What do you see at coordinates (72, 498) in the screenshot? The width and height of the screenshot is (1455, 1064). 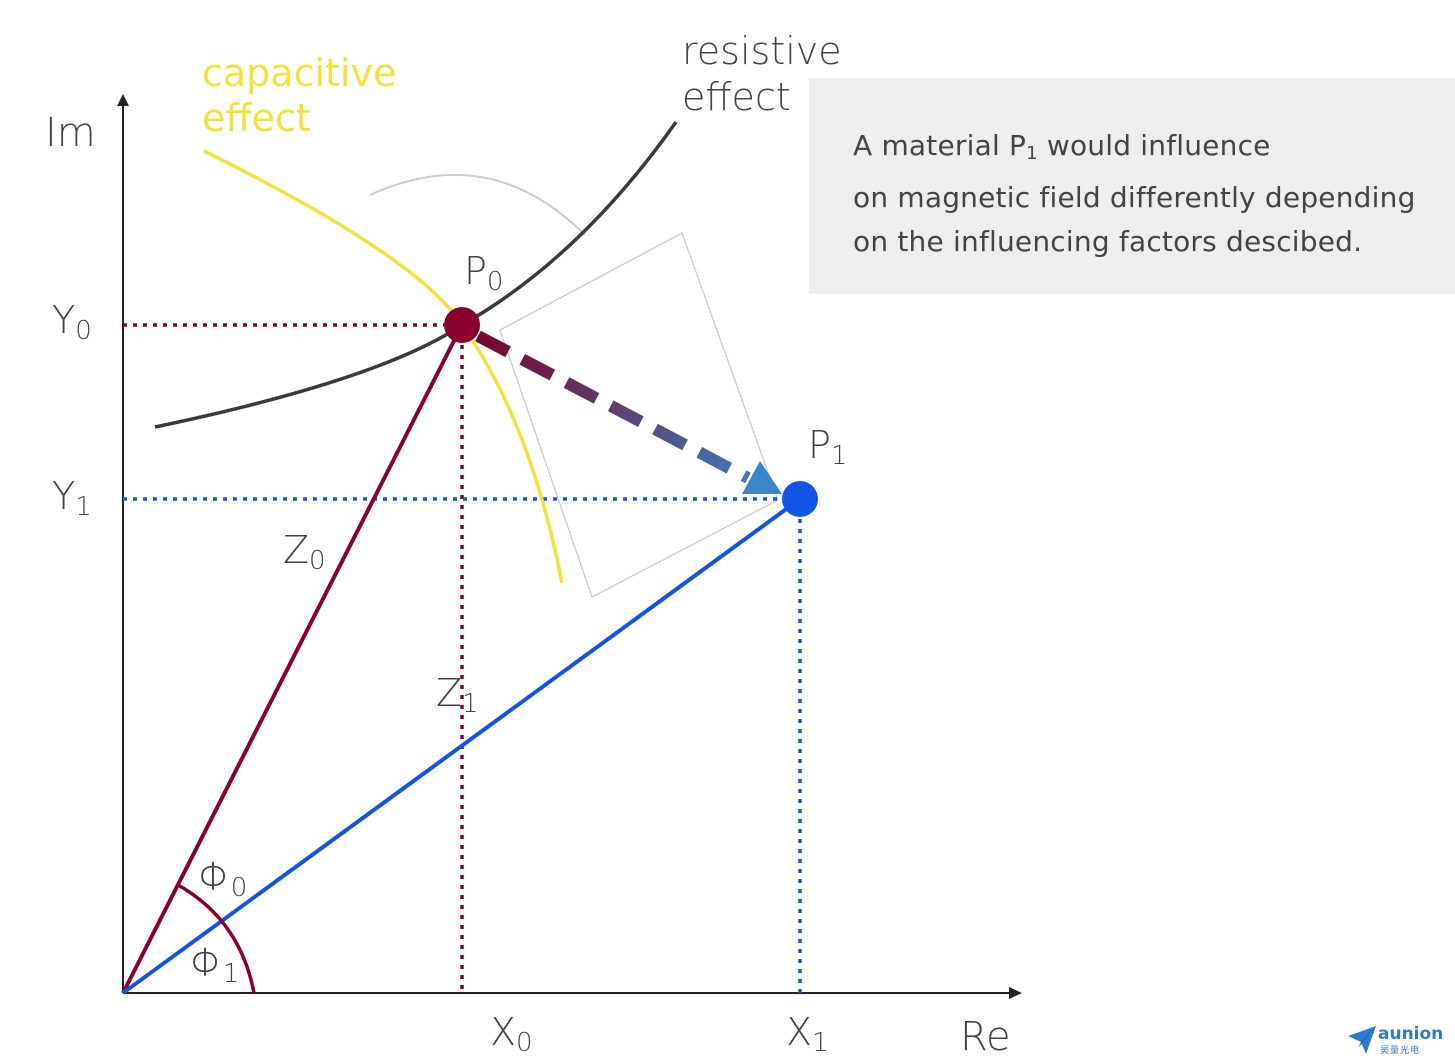 I see `y1-label: Y1` at bounding box center [72, 498].